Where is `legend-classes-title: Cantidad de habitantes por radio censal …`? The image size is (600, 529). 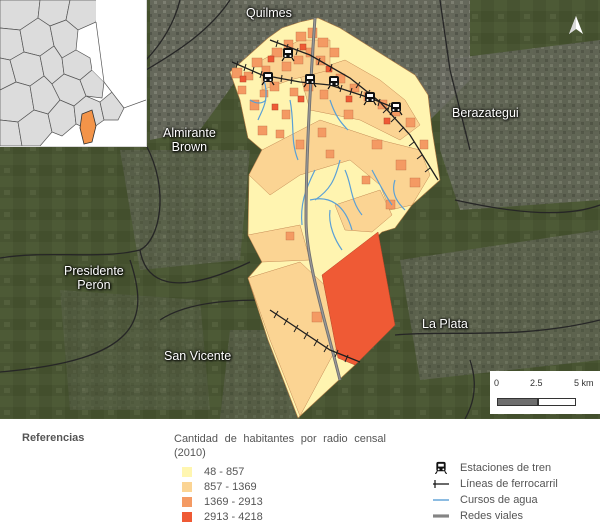 legend-classes-title: Cantidad de habitantes por radio censal … is located at coordinates (280, 446).